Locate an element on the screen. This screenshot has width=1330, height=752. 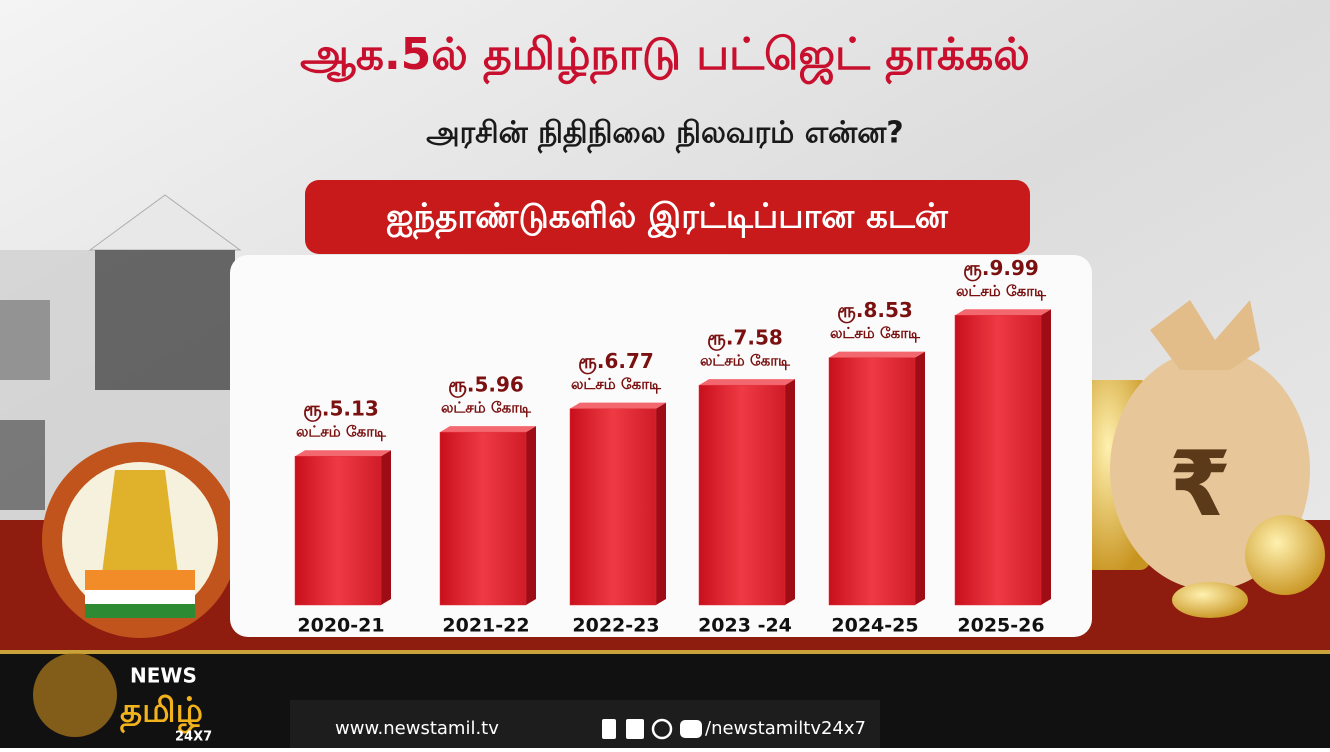
headline: ஆக.5ல் தமிழ்நாடு பட்ஜெட் தாக்கல் is located at coordinates (665, 57).